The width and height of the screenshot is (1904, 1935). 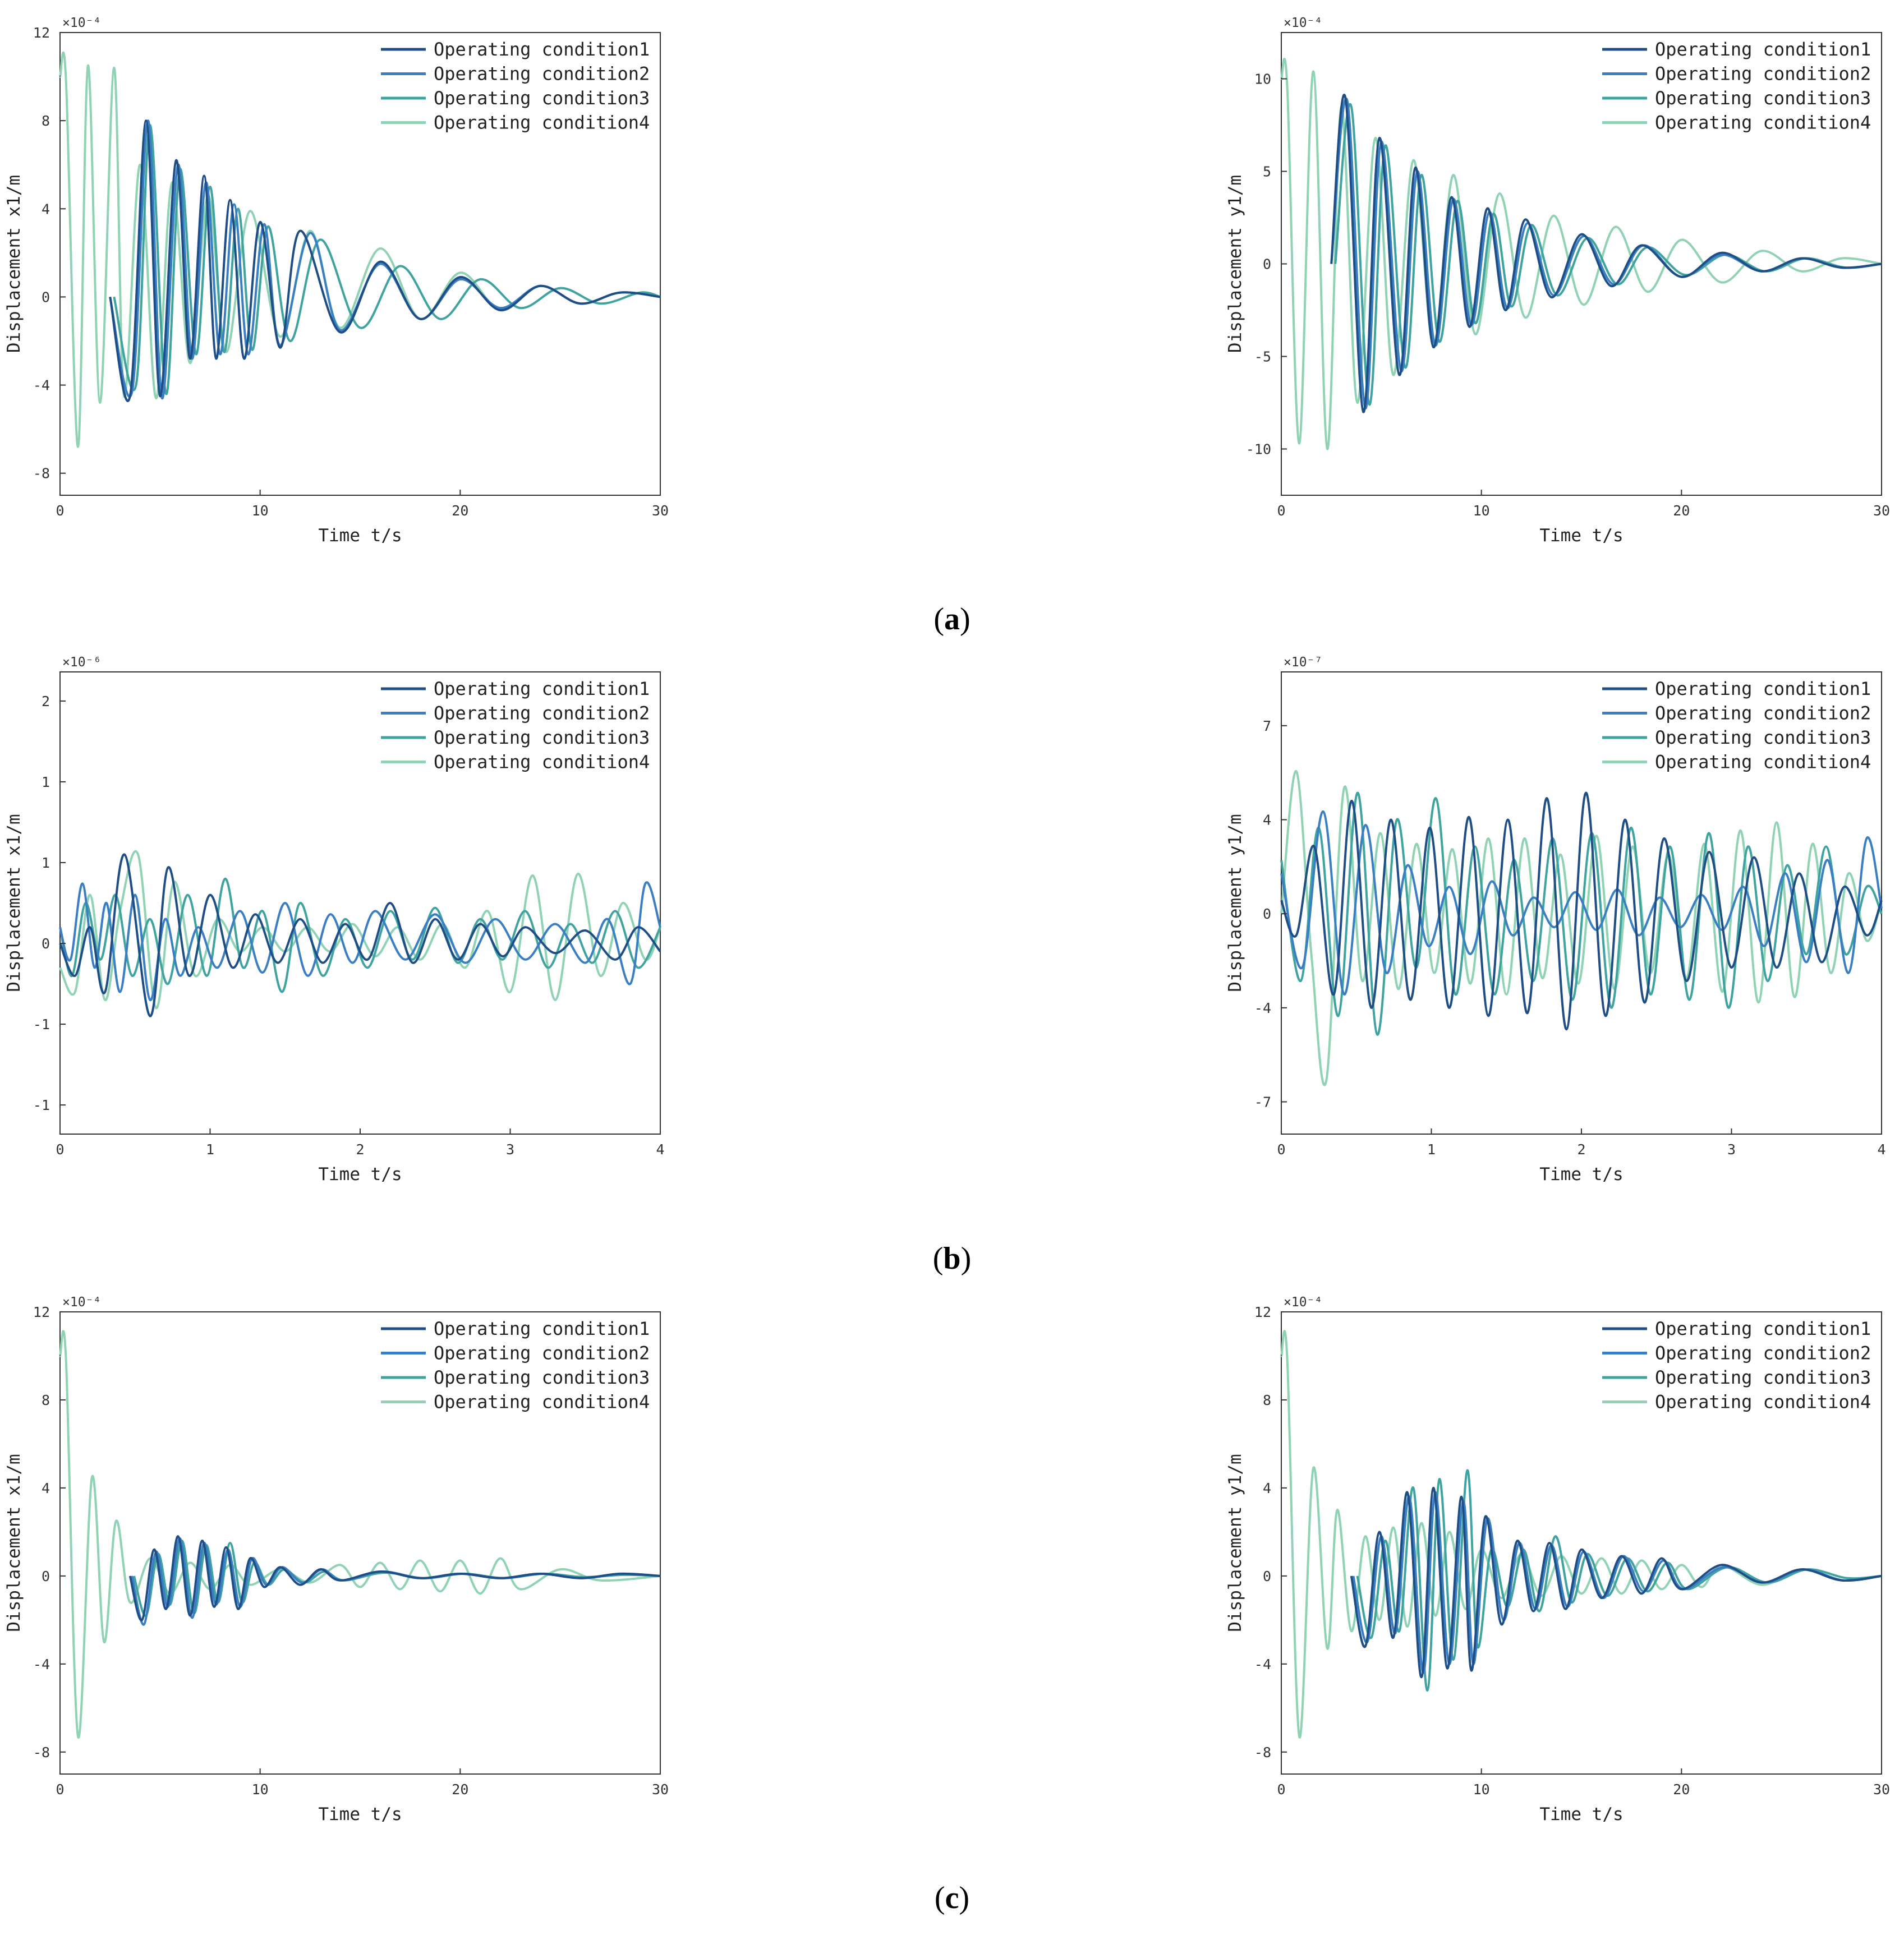 I want to click on svg-text: (a), so click(x=951, y=619).